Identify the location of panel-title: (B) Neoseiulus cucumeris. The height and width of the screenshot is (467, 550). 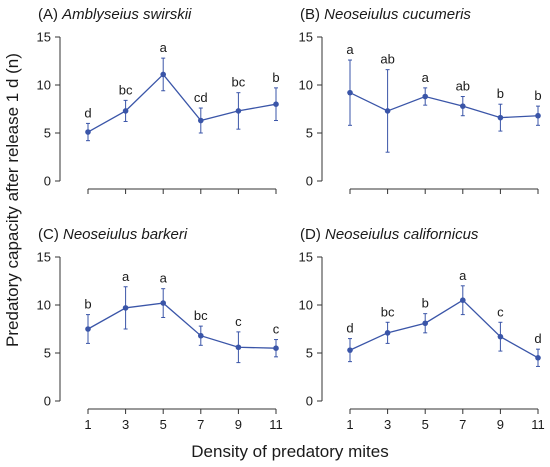
(385, 14).